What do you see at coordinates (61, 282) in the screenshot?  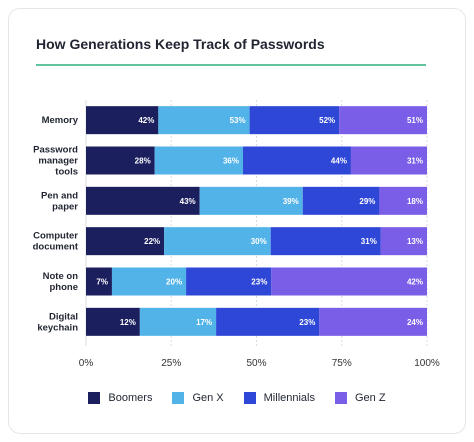 I see `category-label: Note on phone` at bounding box center [61, 282].